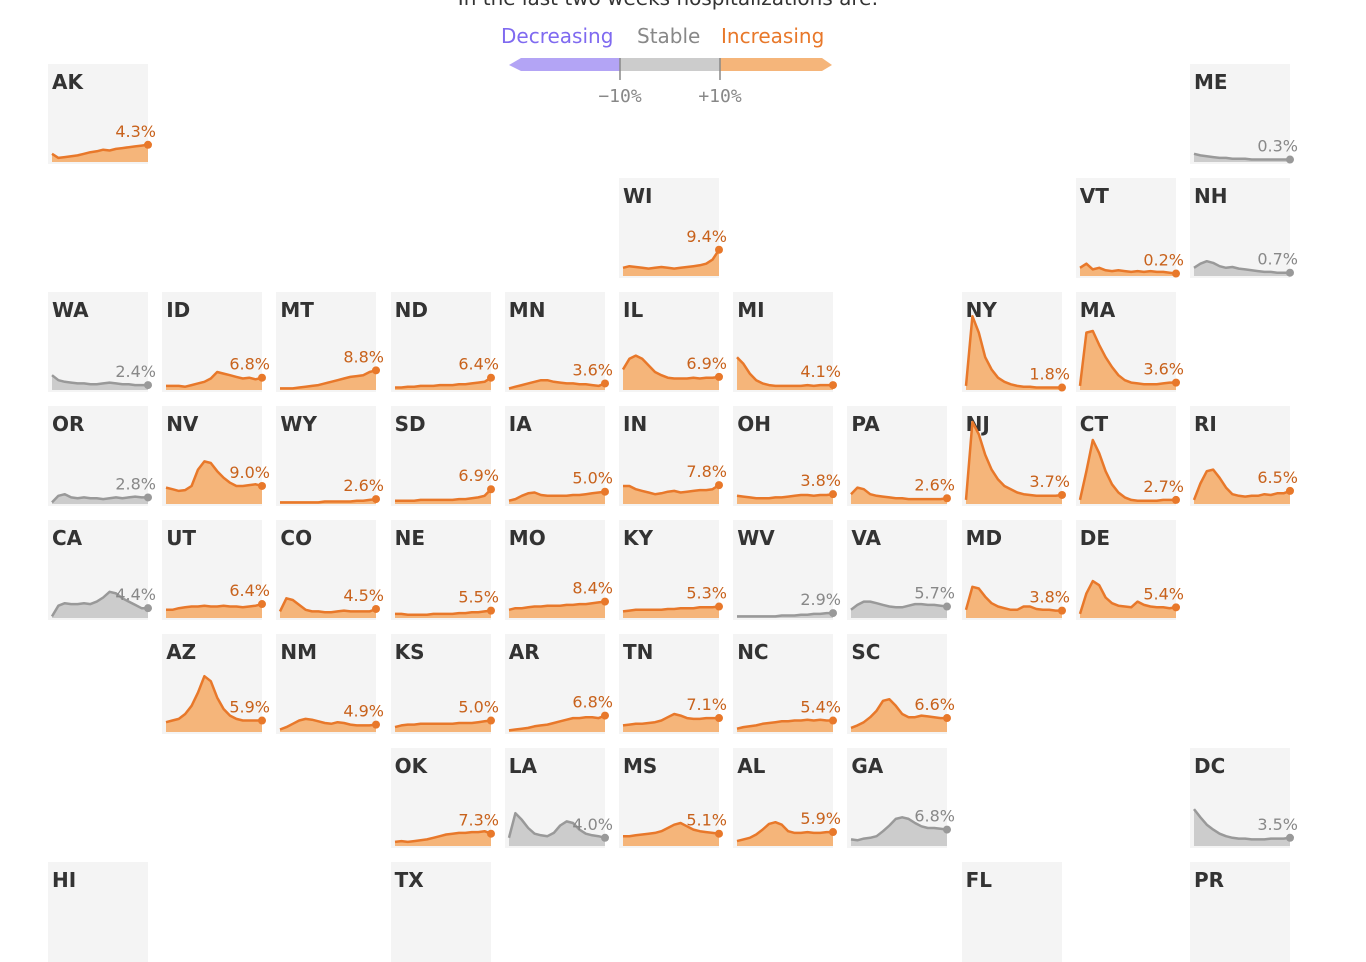  Describe the element at coordinates (1015, 570) in the screenshot. I see `state-tile-md: MD 3.8%` at that location.